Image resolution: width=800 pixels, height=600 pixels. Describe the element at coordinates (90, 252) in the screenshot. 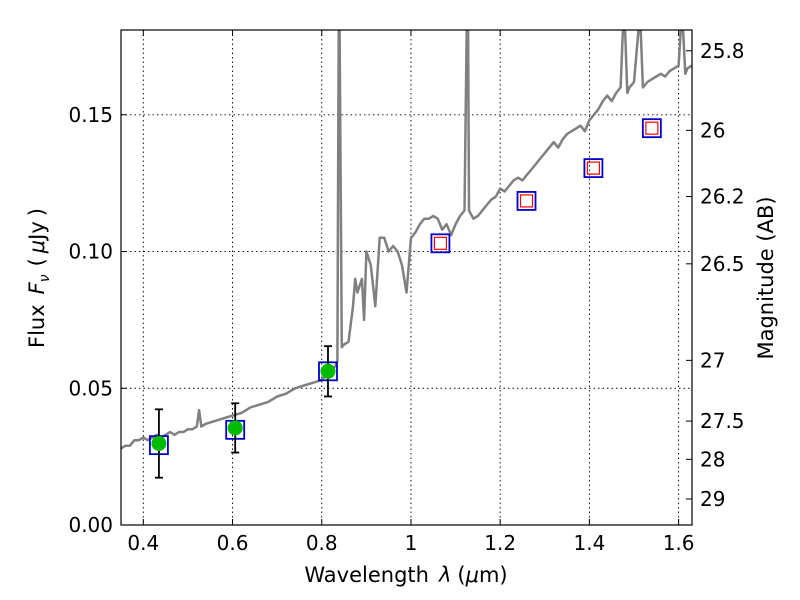

I see `y-tick-label: 0.10` at that location.